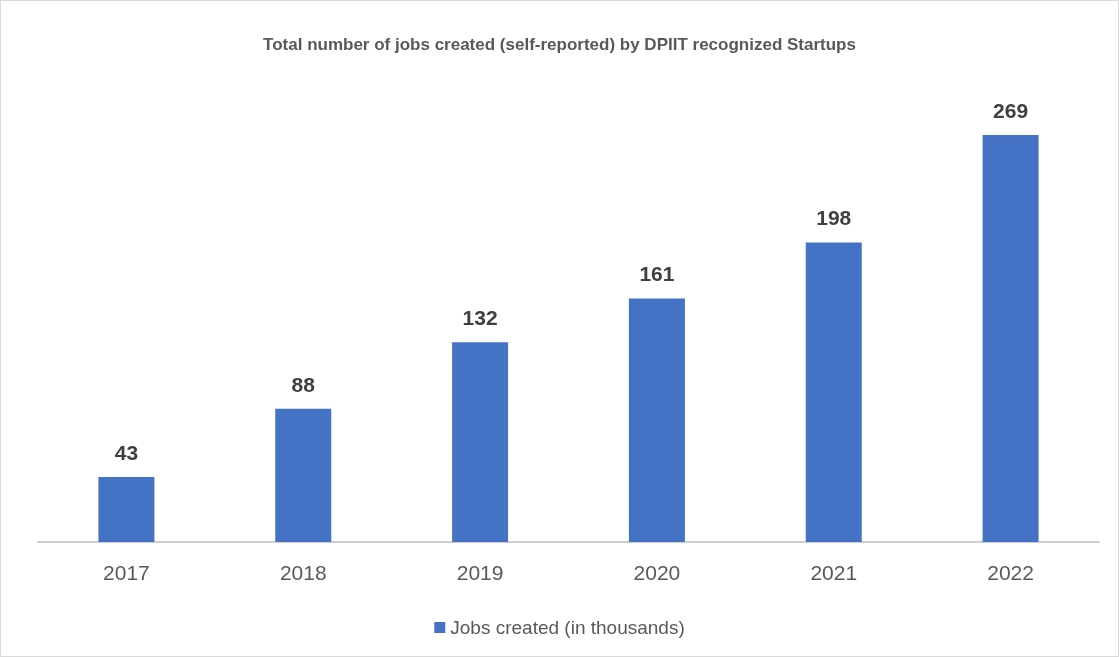  I want to click on data-label: 198, so click(834, 218).